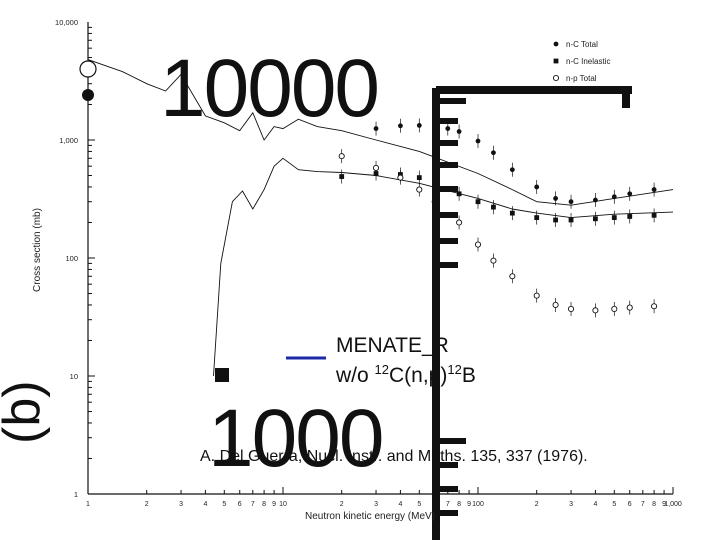 The image size is (720, 540). Describe the element at coordinates (582, 44) in the screenshot. I see `legend-label: n-C Total` at that location.